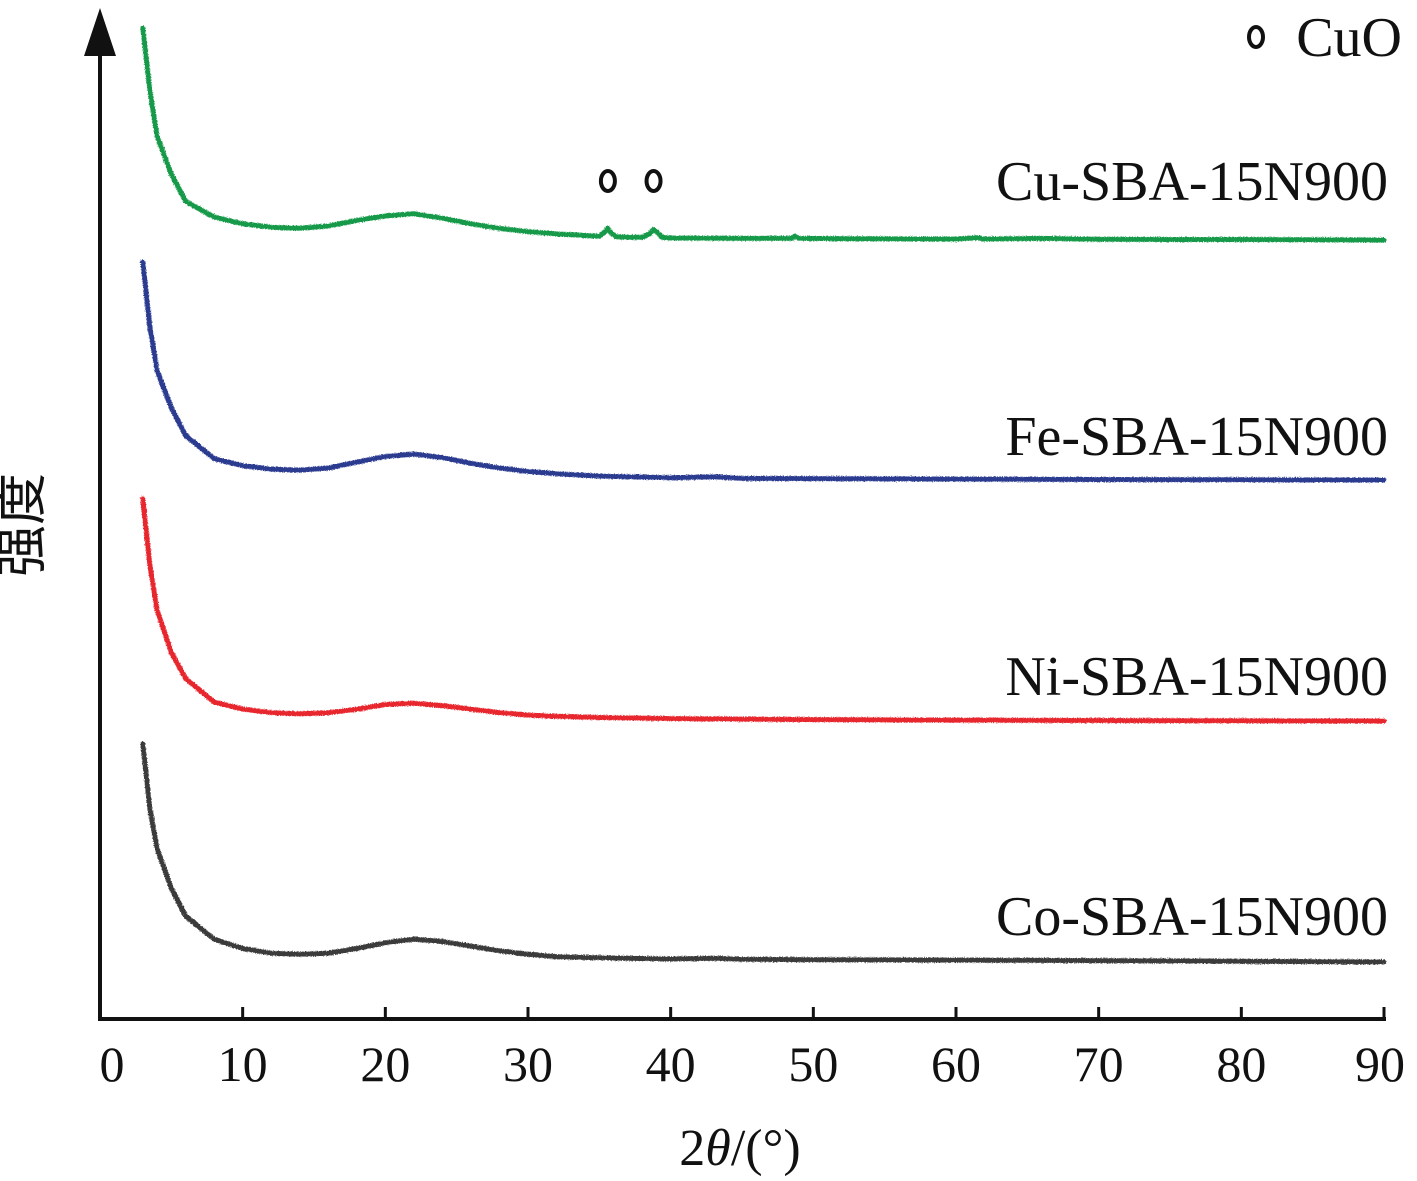 The width and height of the screenshot is (1417, 1181). What do you see at coordinates (671, 1064) in the screenshot?
I see `x-tick-label: 40` at bounding box center [671, 1064].